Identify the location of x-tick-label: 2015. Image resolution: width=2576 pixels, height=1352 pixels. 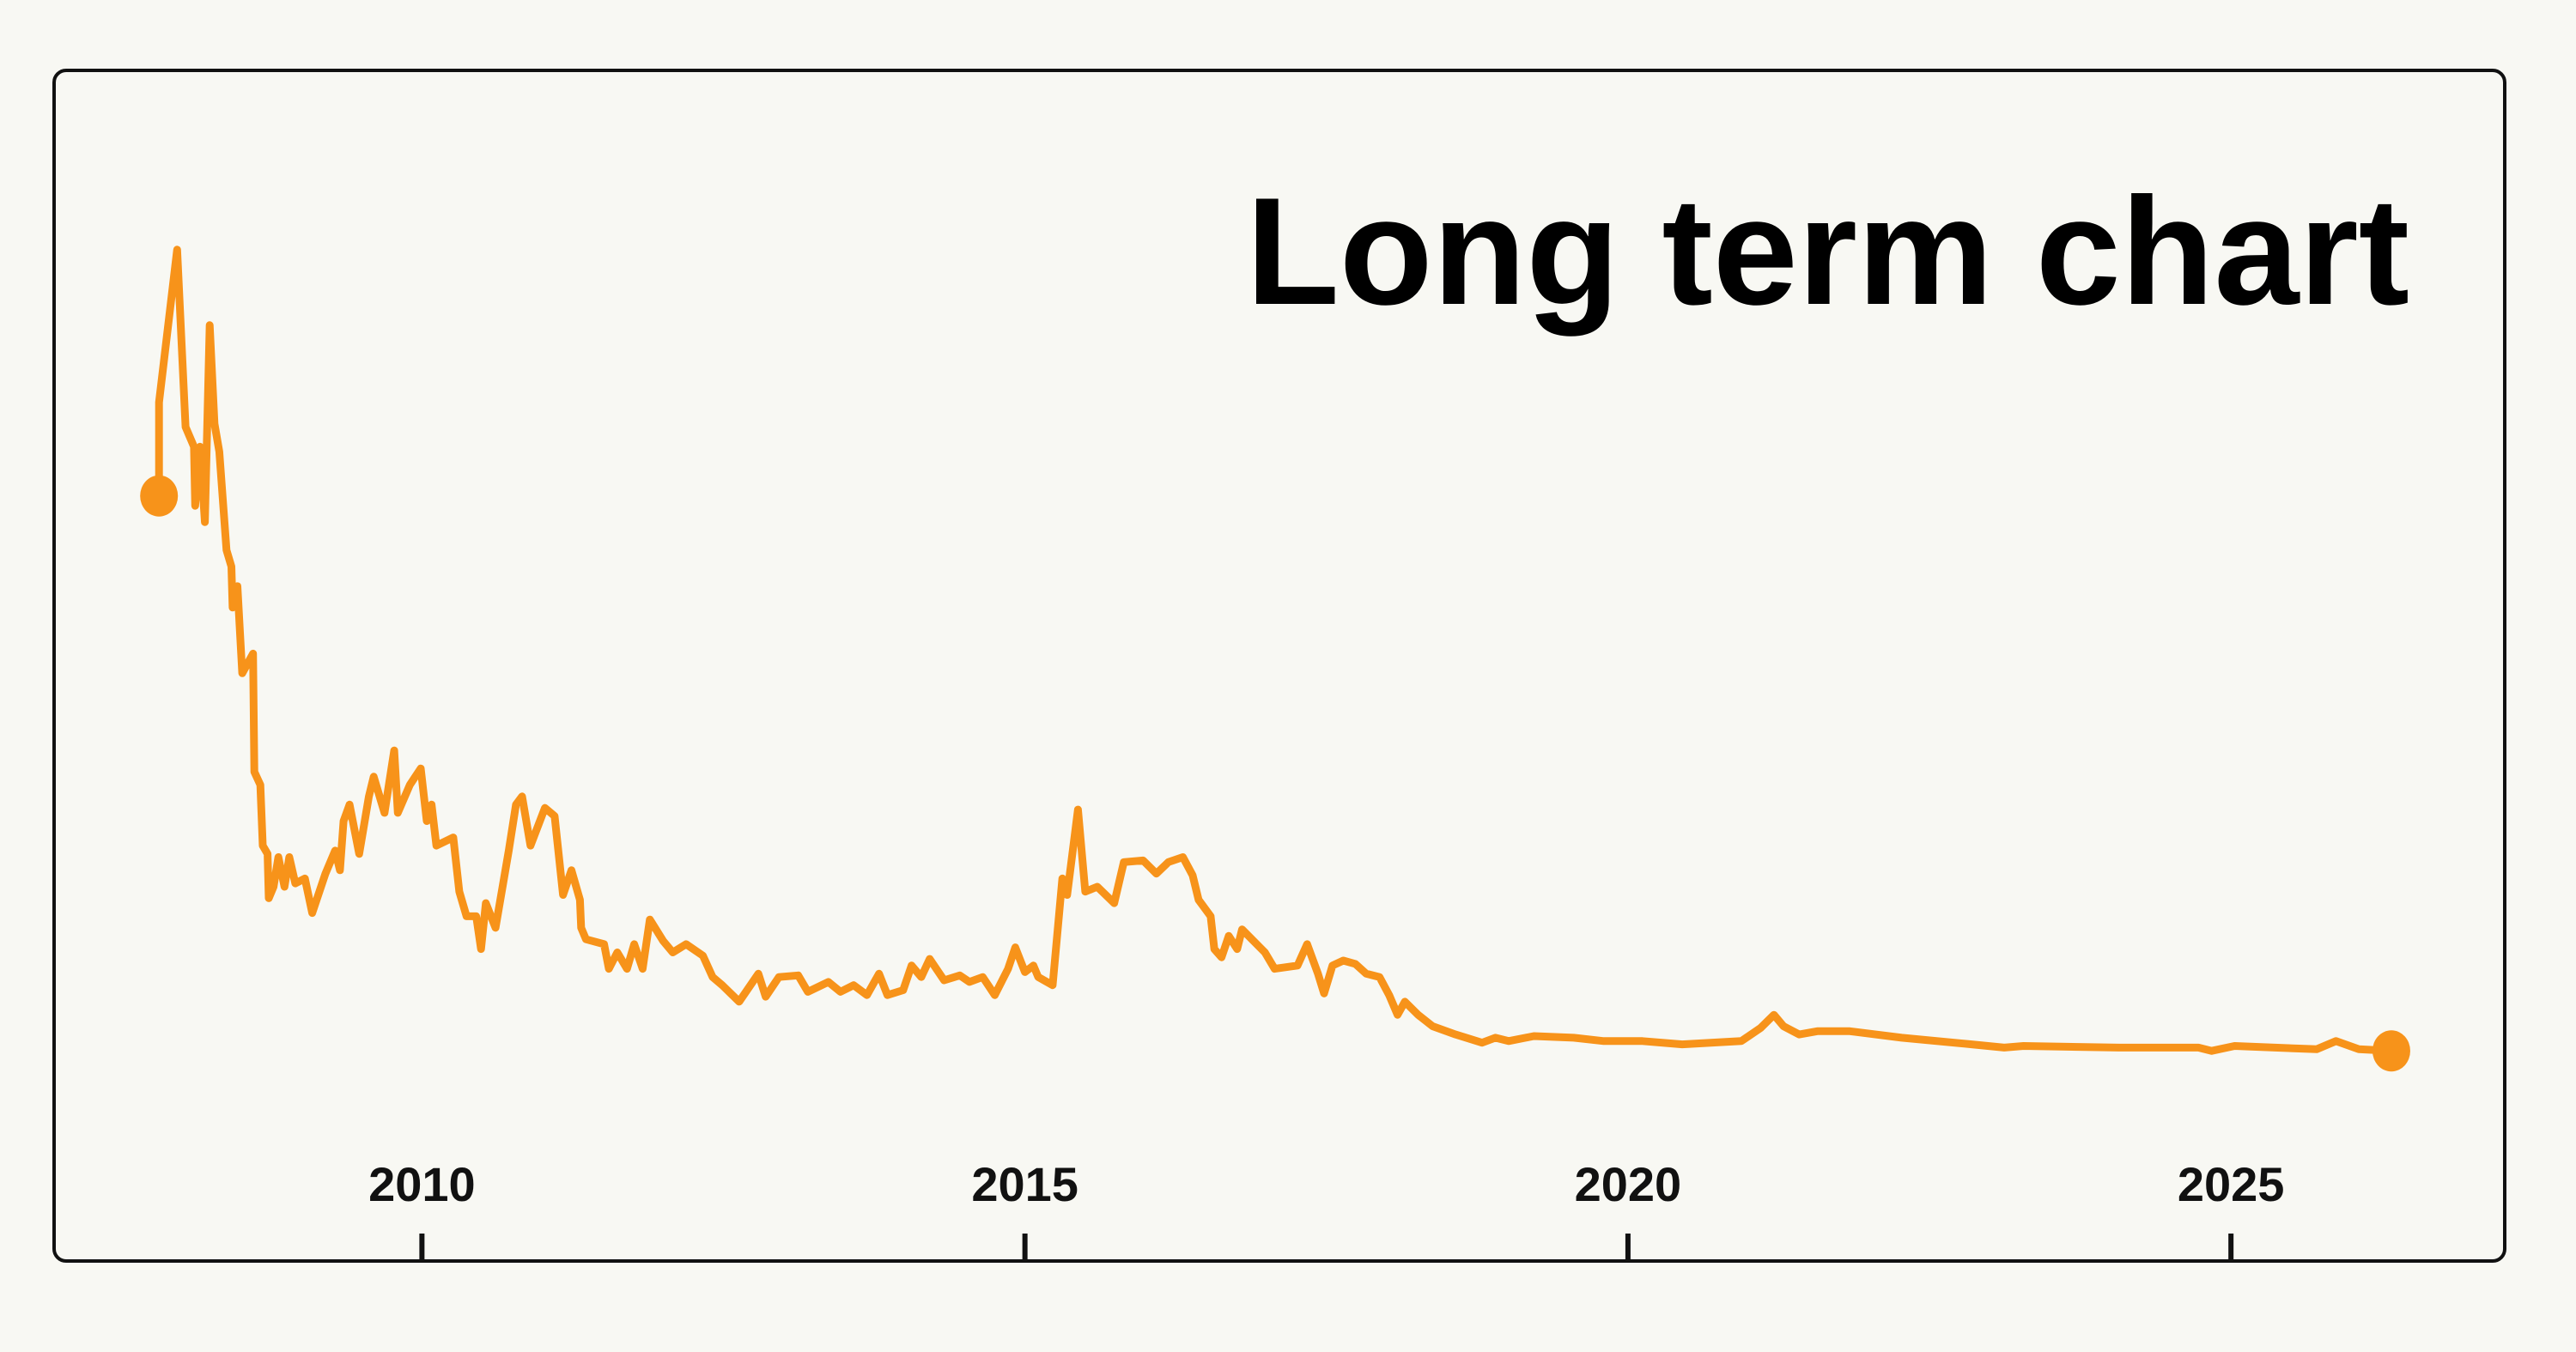
(1024, 1184).